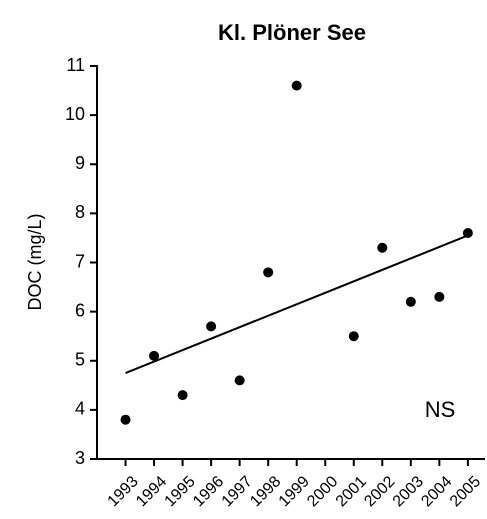 The width and height of the screenshot is (487, 519). Describe the element at coordinates (180, 491) in the screenshot. I see `x-tick-label: 1995` at that location.